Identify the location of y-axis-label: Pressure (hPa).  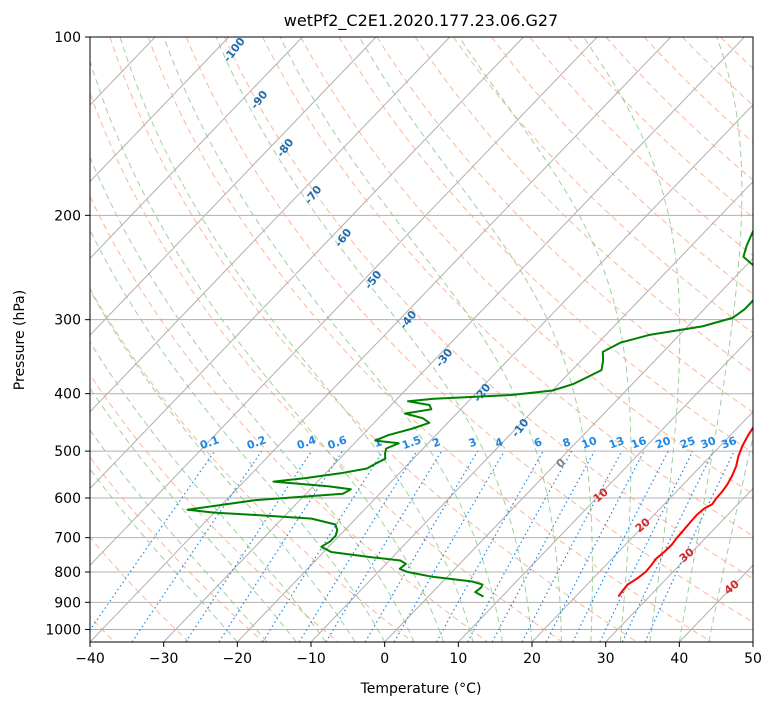
(20, 340).